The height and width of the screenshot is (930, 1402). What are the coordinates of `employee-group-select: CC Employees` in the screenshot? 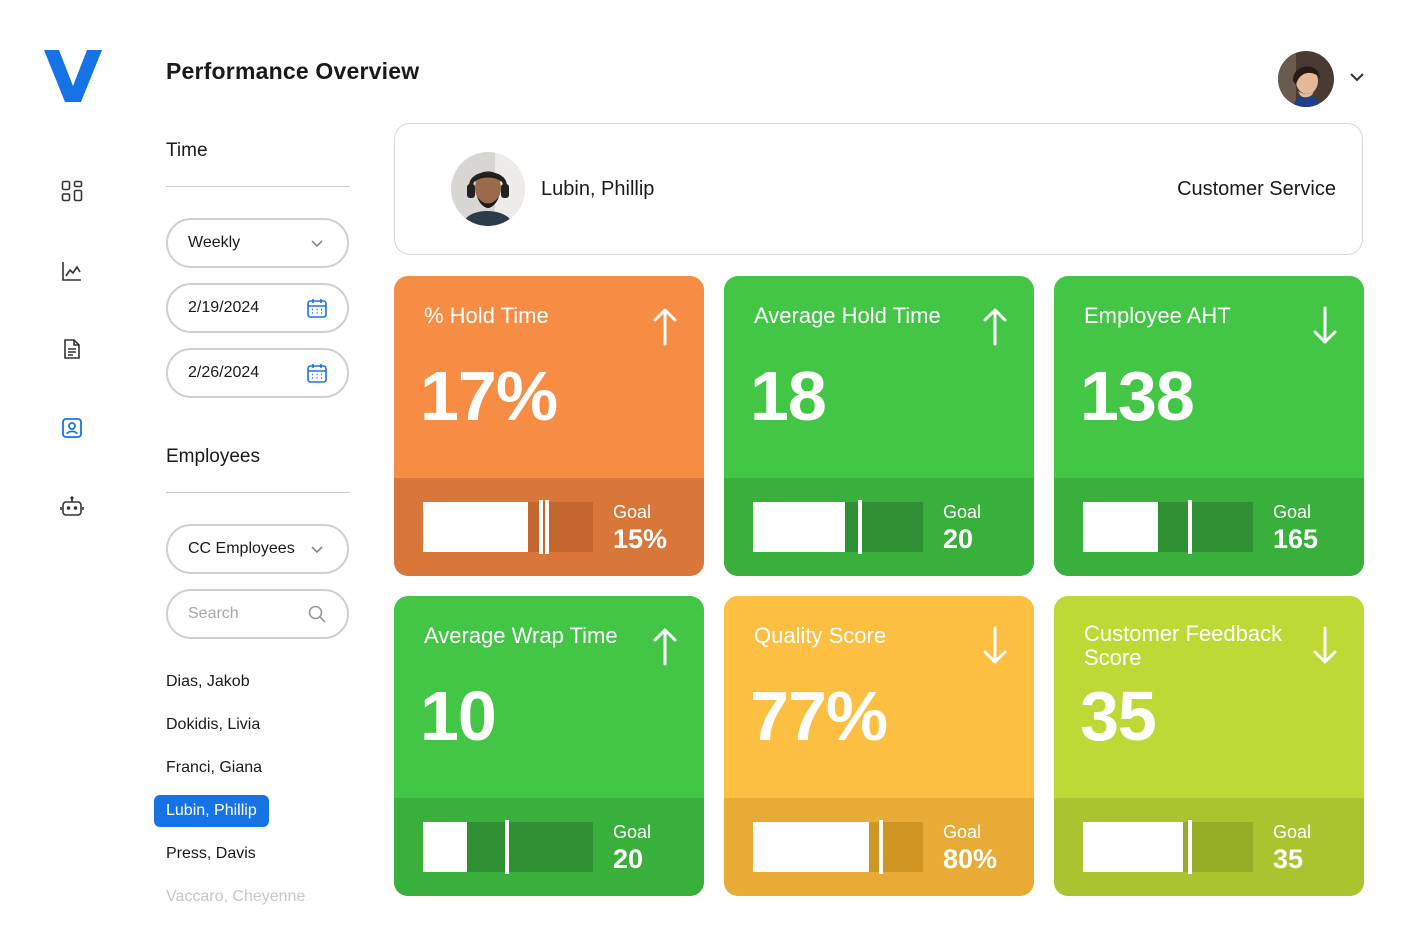 It's located at (257, 549).